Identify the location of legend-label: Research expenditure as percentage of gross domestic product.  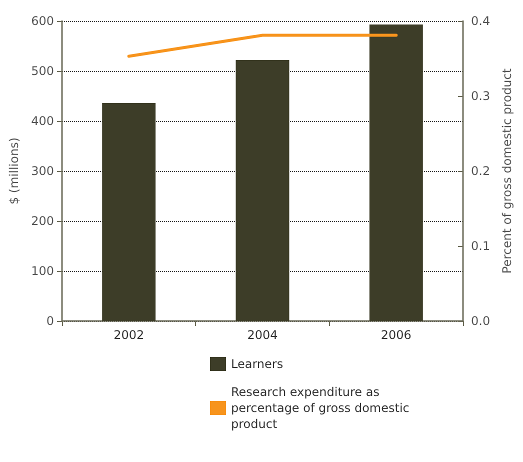
(322, 408).